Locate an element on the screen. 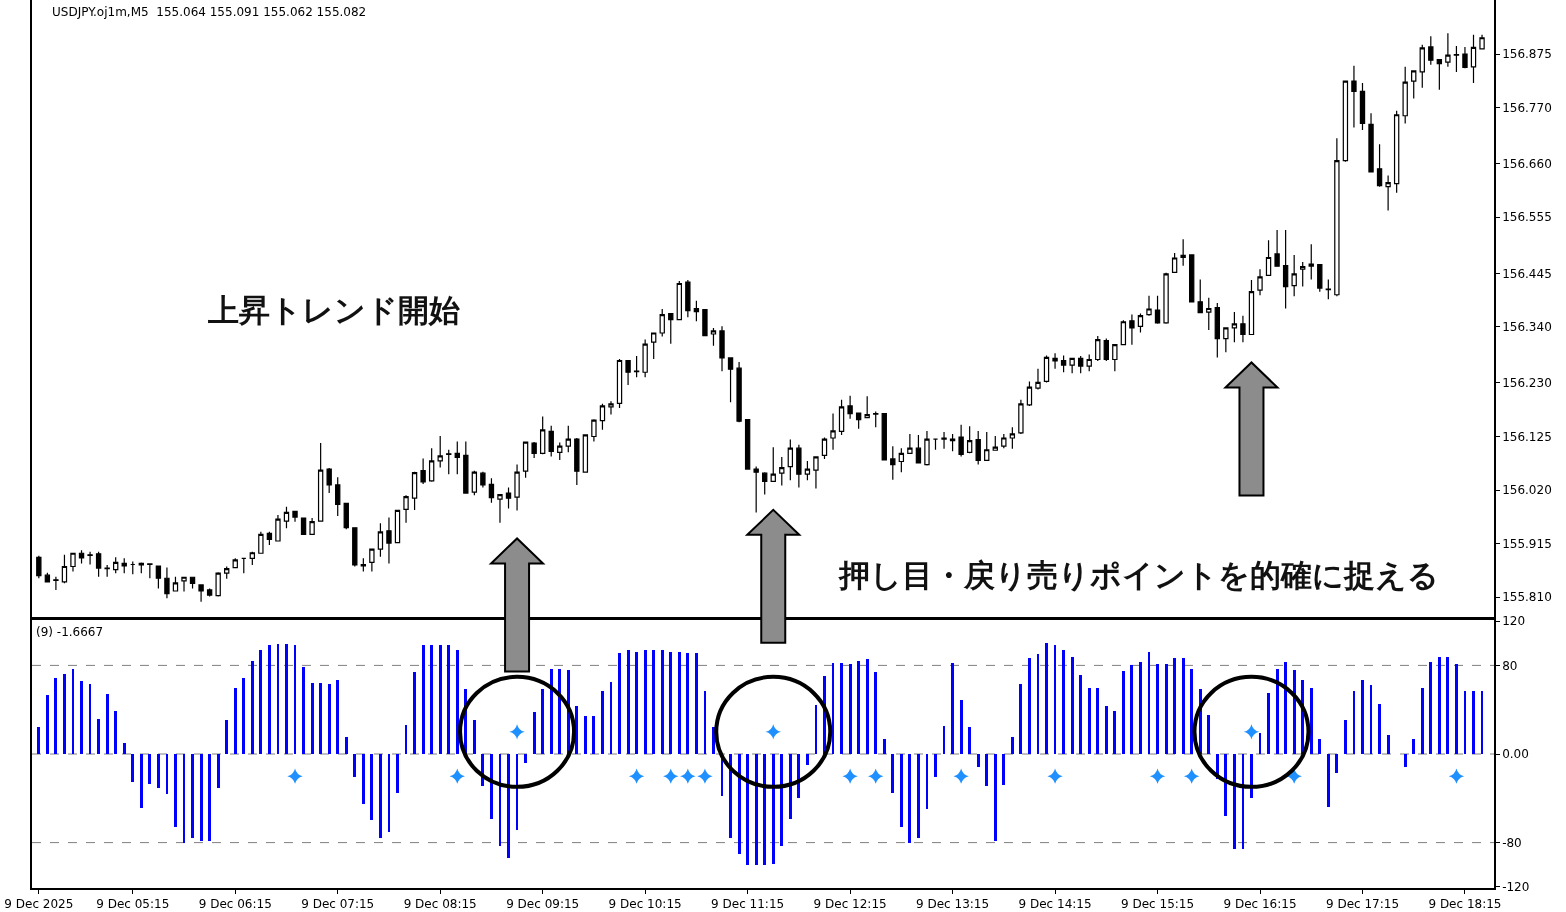 The width and height of the screenshot is (1566, 912). x-tick-label: 9 Dec 17:15 is located at coordinates (1362, 904).